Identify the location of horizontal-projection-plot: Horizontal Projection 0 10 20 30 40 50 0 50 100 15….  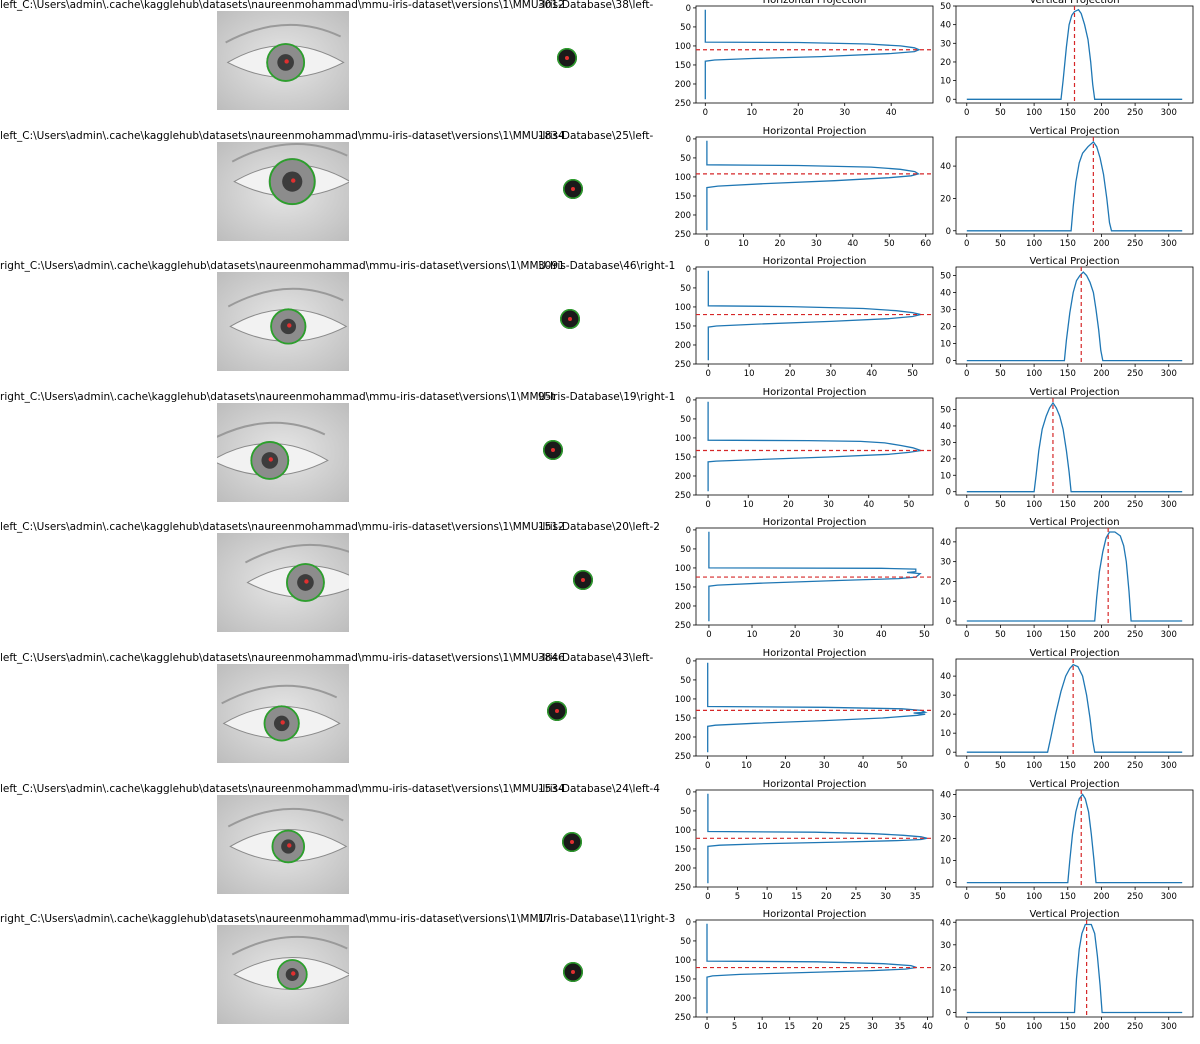
(804, 578).